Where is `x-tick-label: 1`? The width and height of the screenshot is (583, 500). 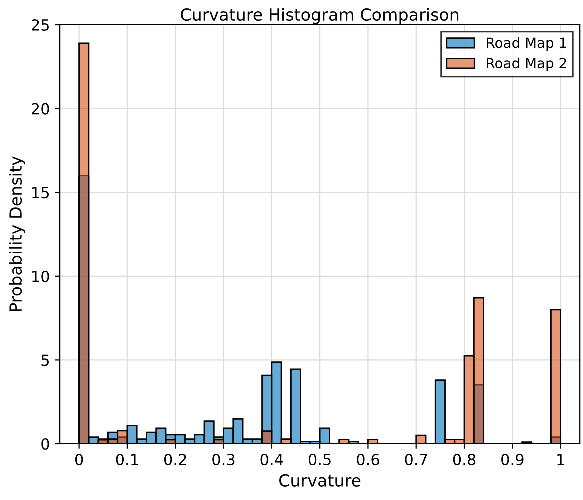 x-tick-label: 1 is located at coordinates (561, 460).